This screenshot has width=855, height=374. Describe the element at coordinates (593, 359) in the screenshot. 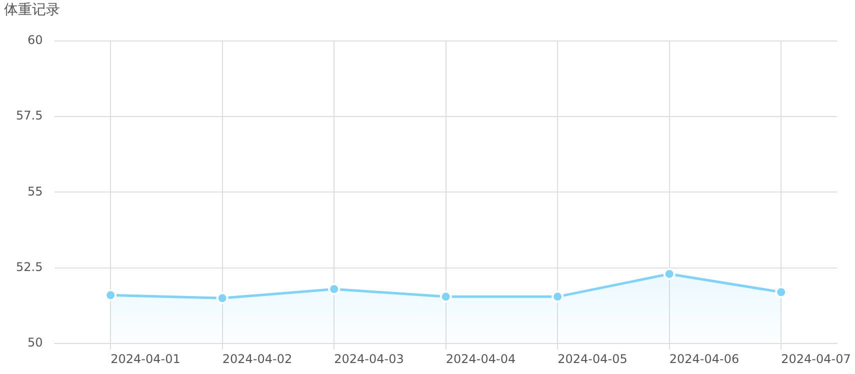

I see `x-tick-label: 2024-04-05` at that location.